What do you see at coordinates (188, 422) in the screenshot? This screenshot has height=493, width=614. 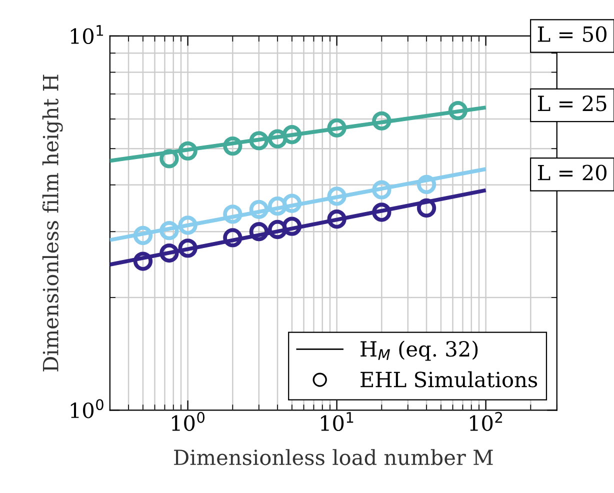 I see `x-tick-label: 10$^{0}$` at bounding box center [188, 422].